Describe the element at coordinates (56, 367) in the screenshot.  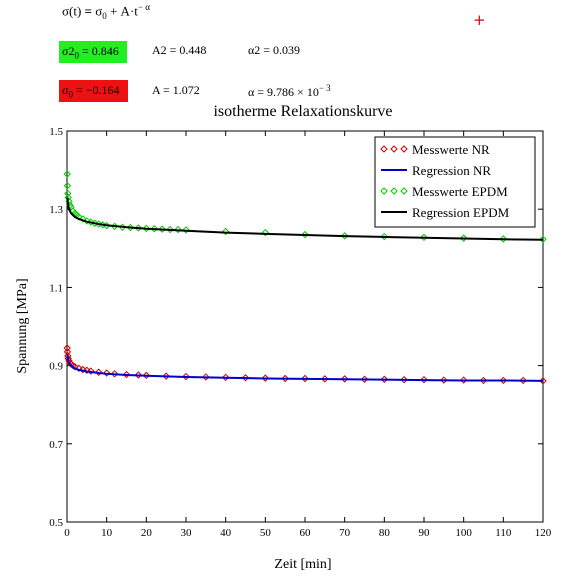
I see `y-tick-label: 0.9` at that location.